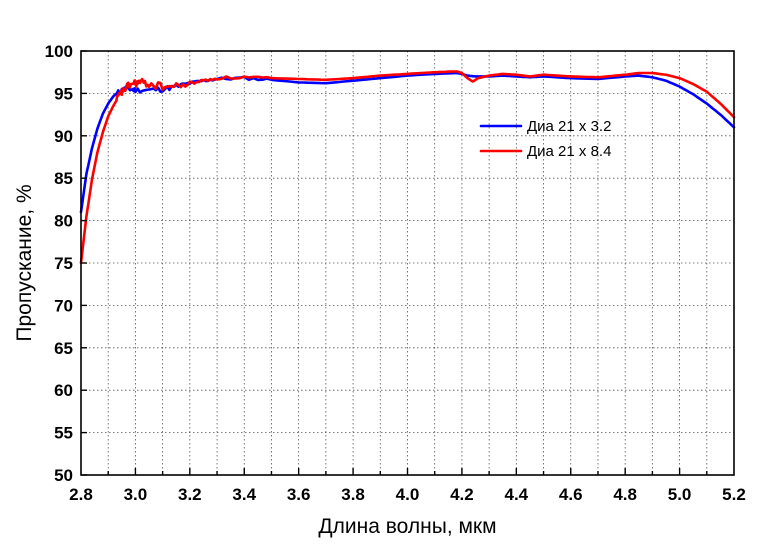 This screenshot has height=551, width=780. Describe the element at coordinates (625, 494) in the screenshot. I see `x-tick-label: 4.8` at that location.